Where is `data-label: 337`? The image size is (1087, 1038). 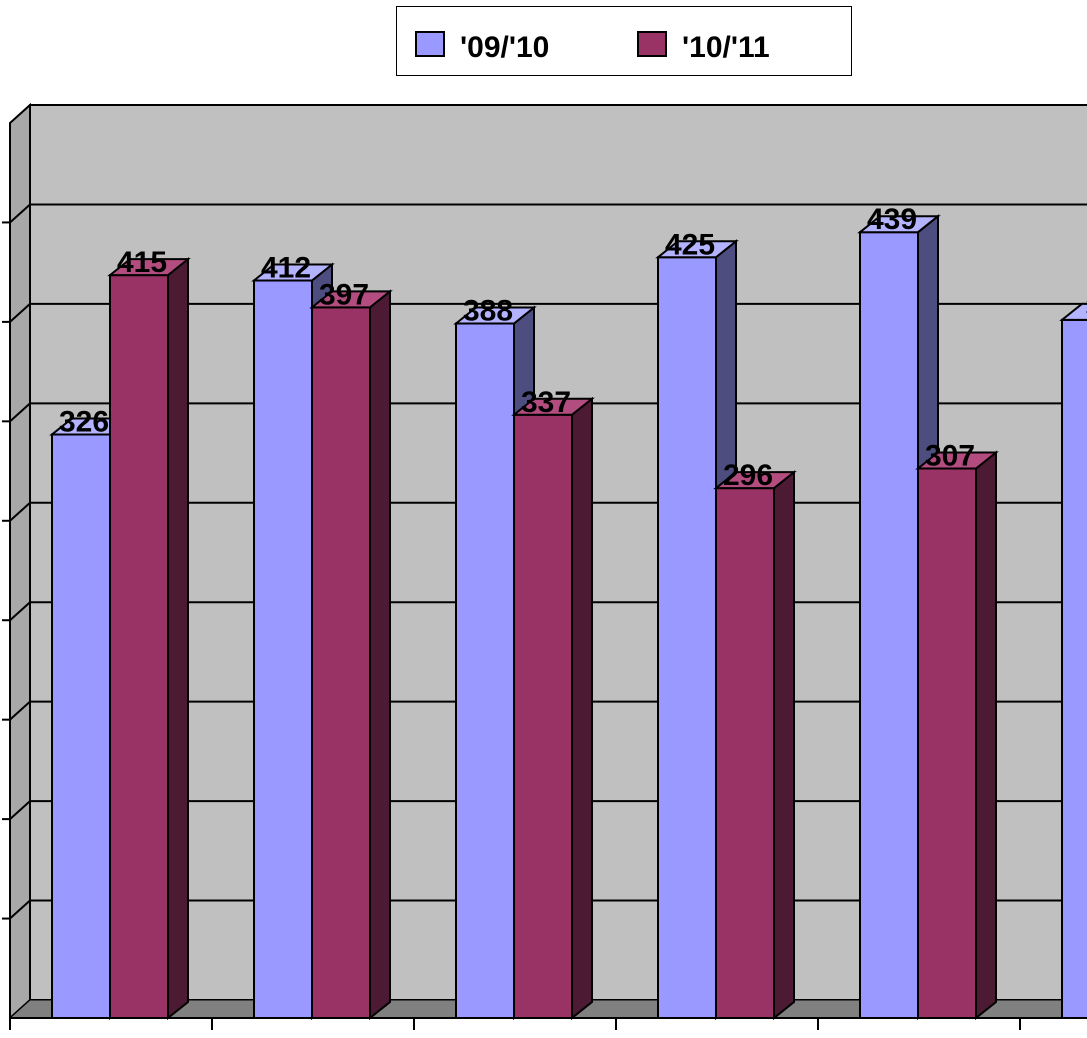
data-label: 337 is located at coordinates (546, 402).